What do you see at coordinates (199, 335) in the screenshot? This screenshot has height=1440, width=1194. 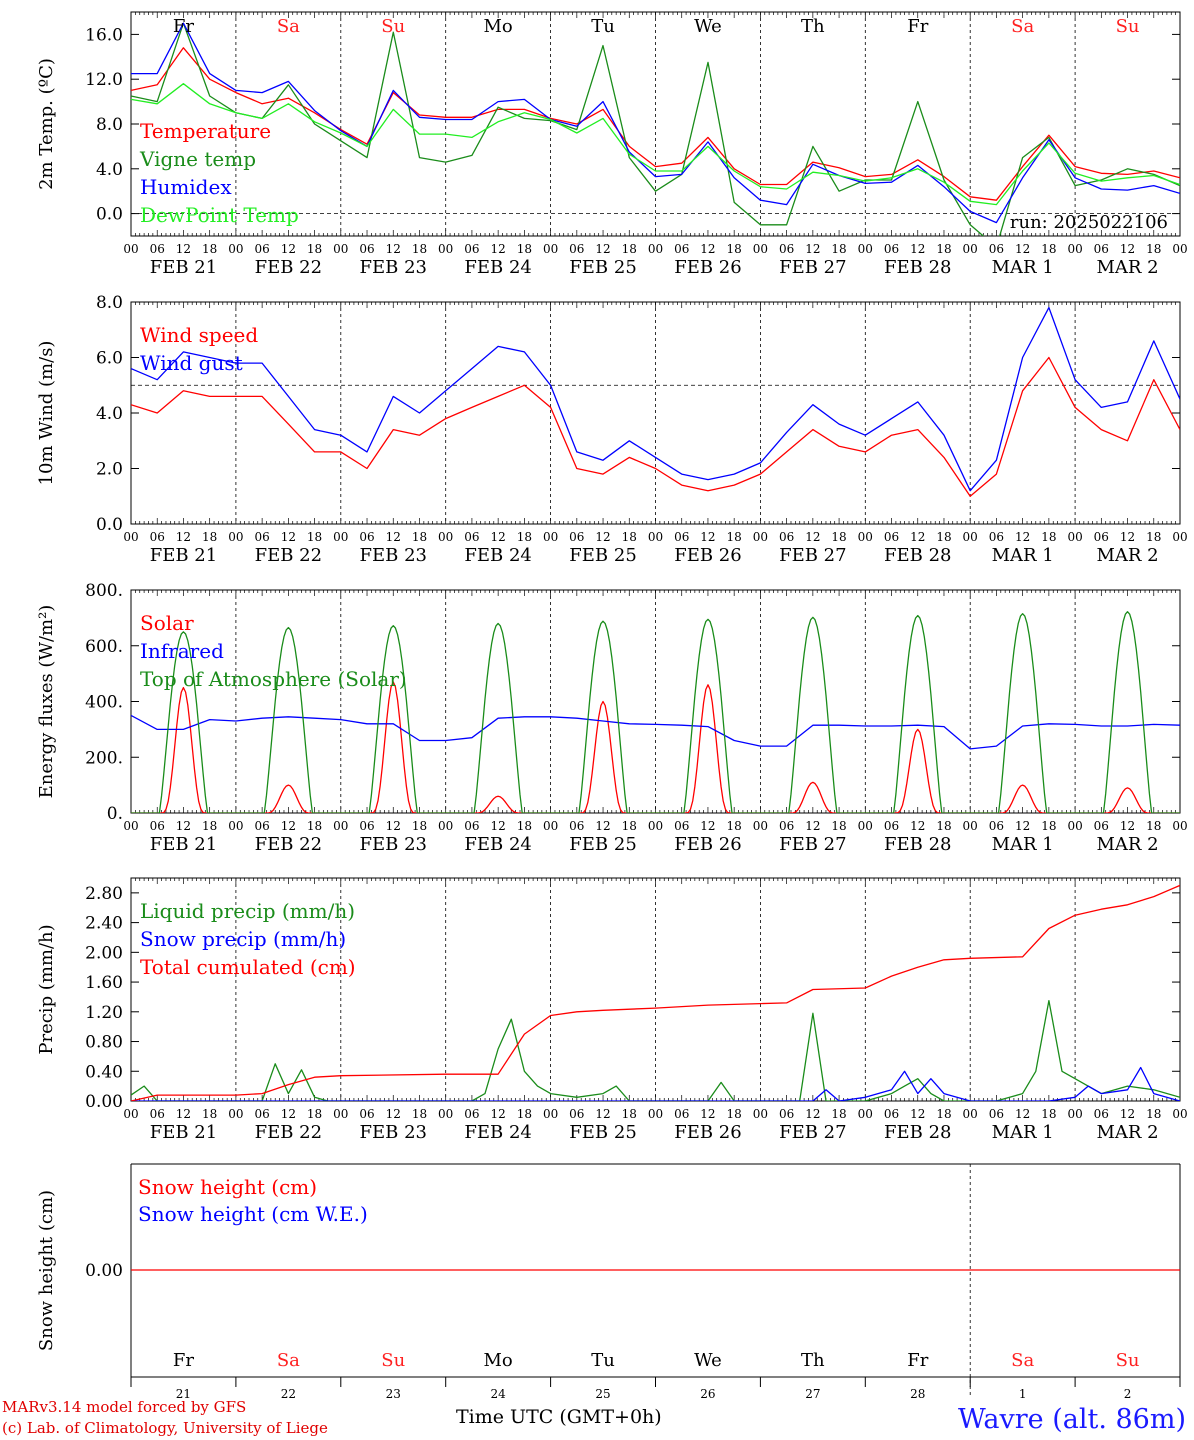 I see `legend-entry: Wind speed` at bounding box center [199, 335].